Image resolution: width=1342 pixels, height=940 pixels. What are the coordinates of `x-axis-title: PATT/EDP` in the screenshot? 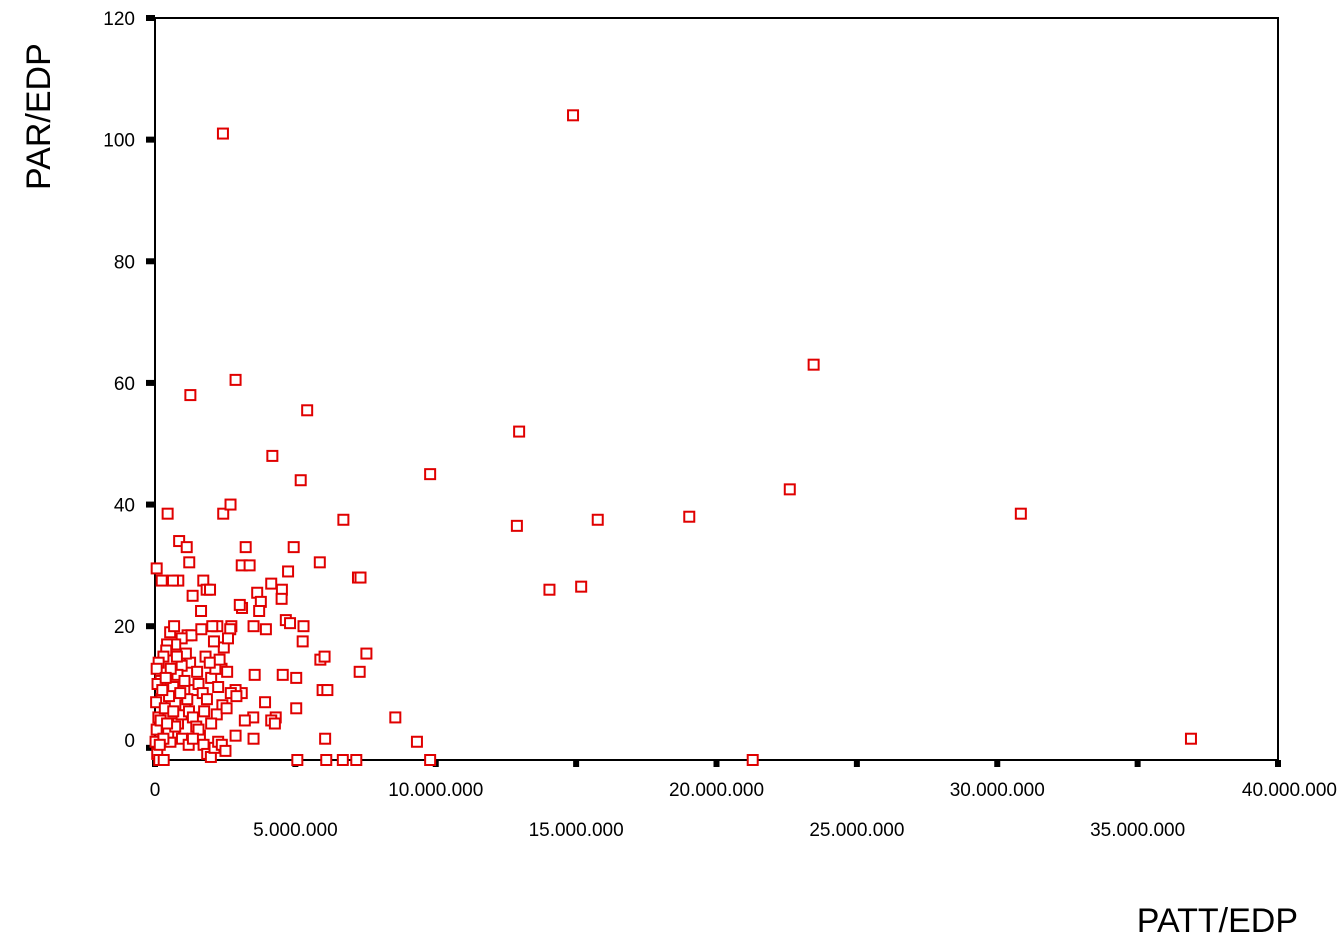 It's located at (1217, 921).